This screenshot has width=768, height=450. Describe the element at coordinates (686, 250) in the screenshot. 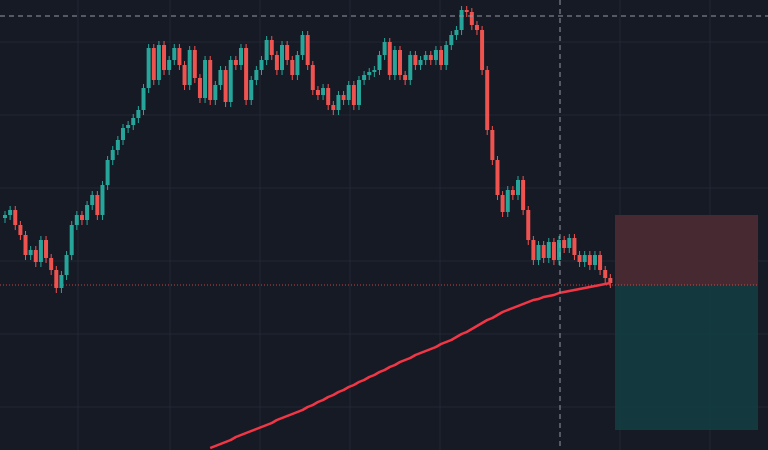

I see `stop-zone` at that location.